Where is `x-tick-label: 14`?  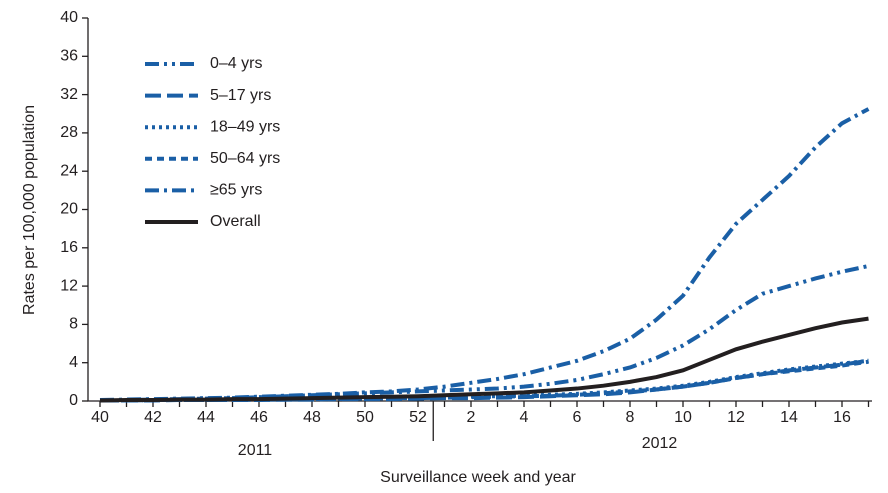
x-tick-label: 14 is located at coordinates (789, 417).